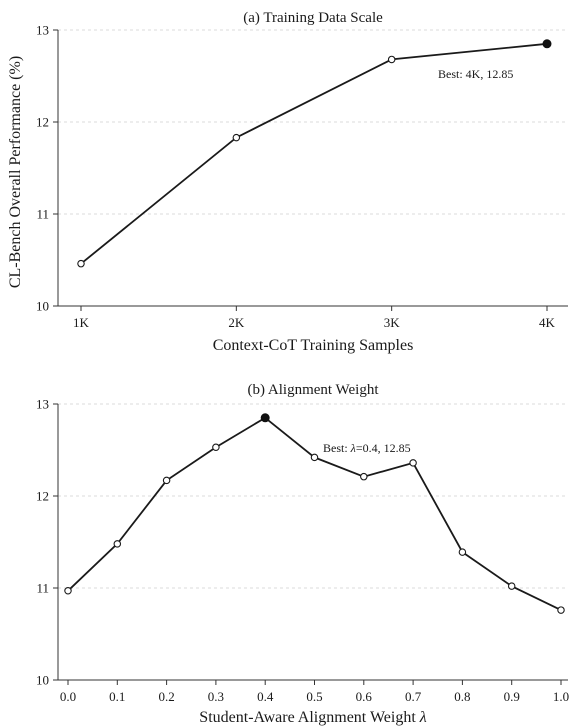 This screenshot has height=727, width=573. Describe the element at coordinates (47, 542) in the screenshot. I see `panel-b-y-ticks: 10 11 12 13` at that location.